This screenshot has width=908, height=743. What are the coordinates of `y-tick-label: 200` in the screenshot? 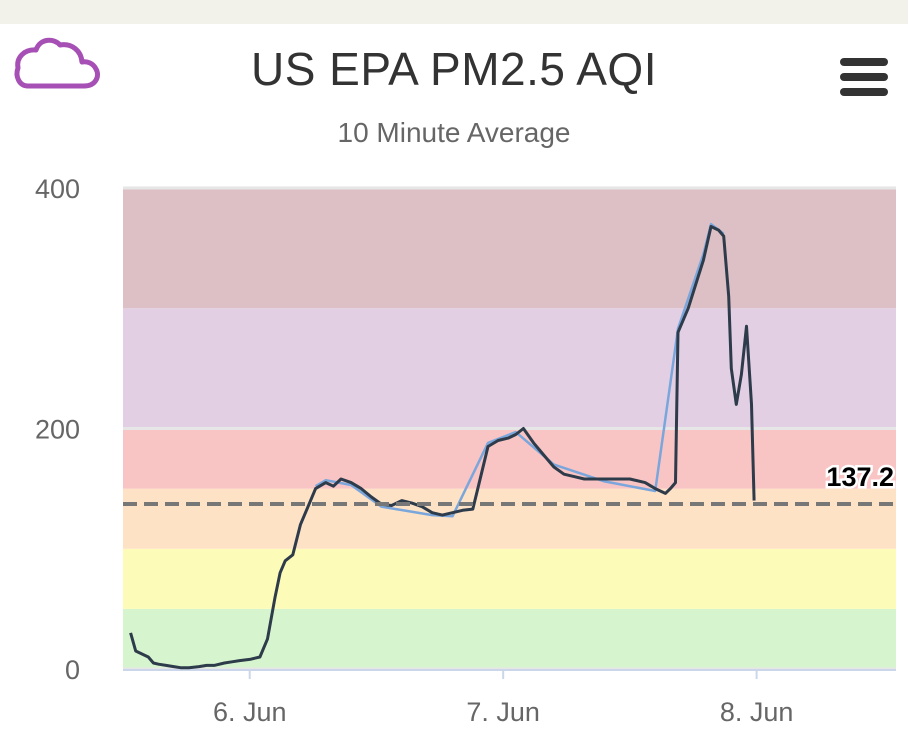 It's located at (57, 430).